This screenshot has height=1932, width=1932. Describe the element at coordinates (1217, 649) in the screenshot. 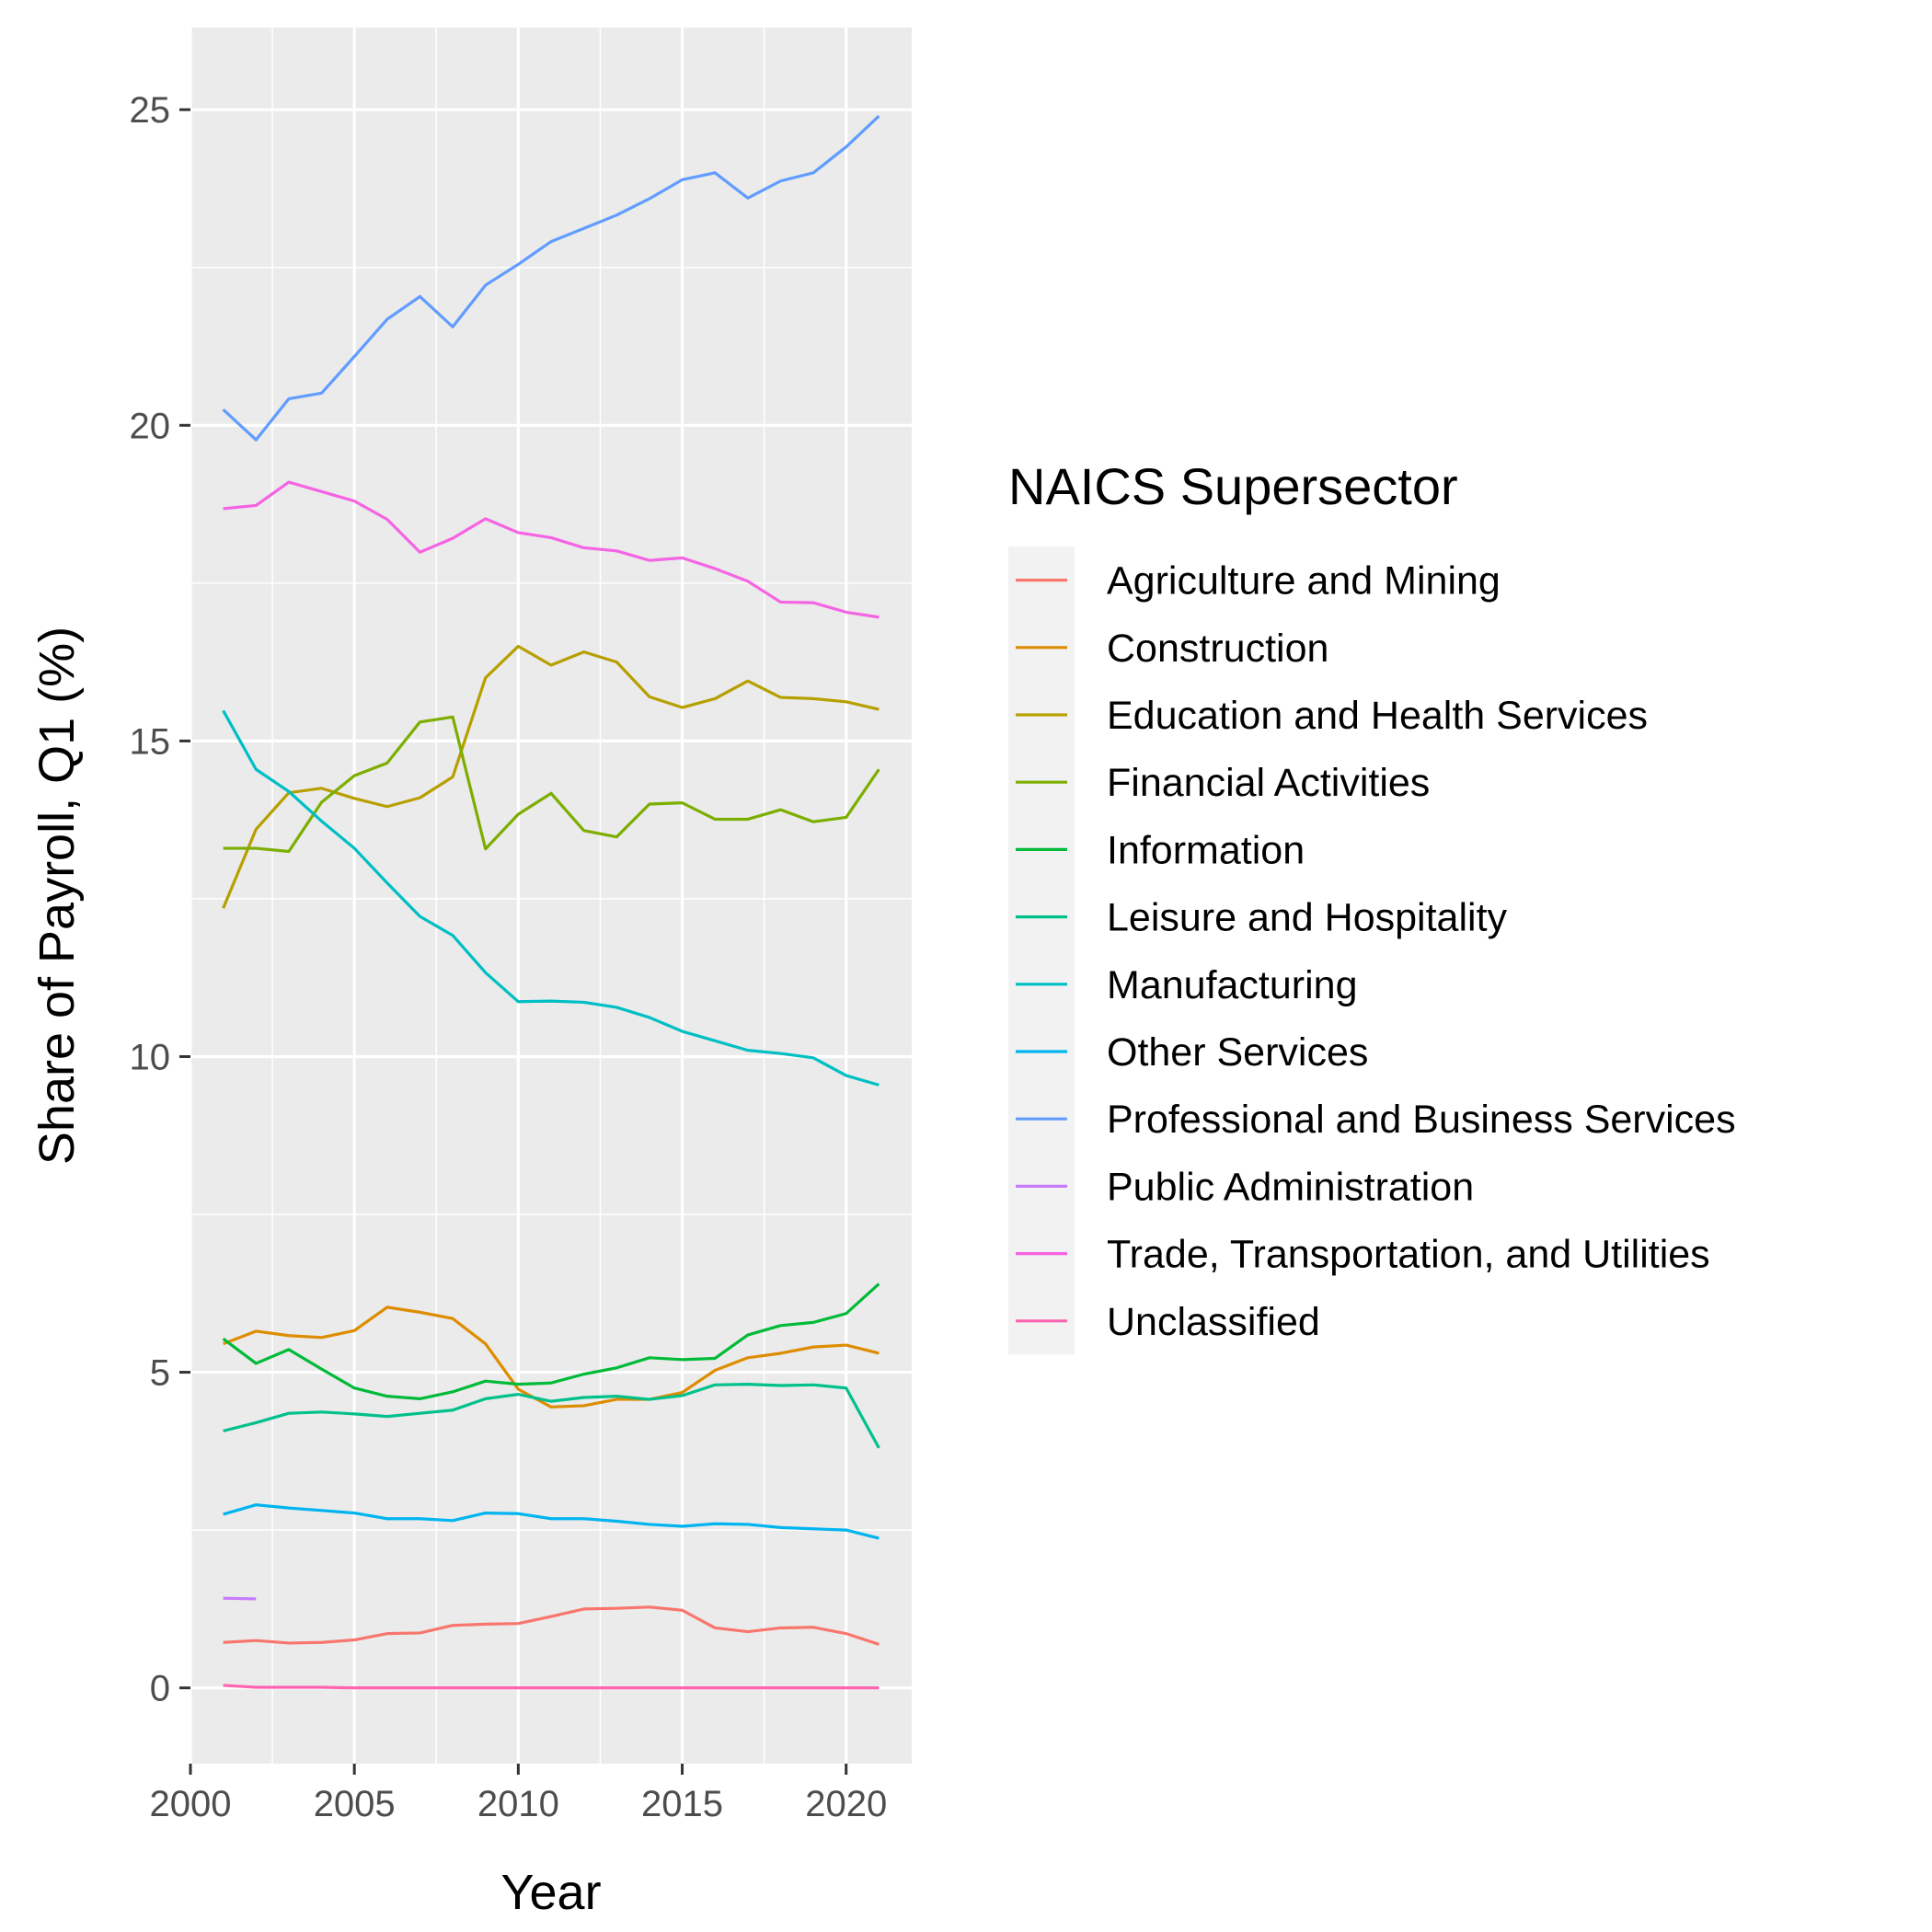

I see `legend-label: Construction` at that location.